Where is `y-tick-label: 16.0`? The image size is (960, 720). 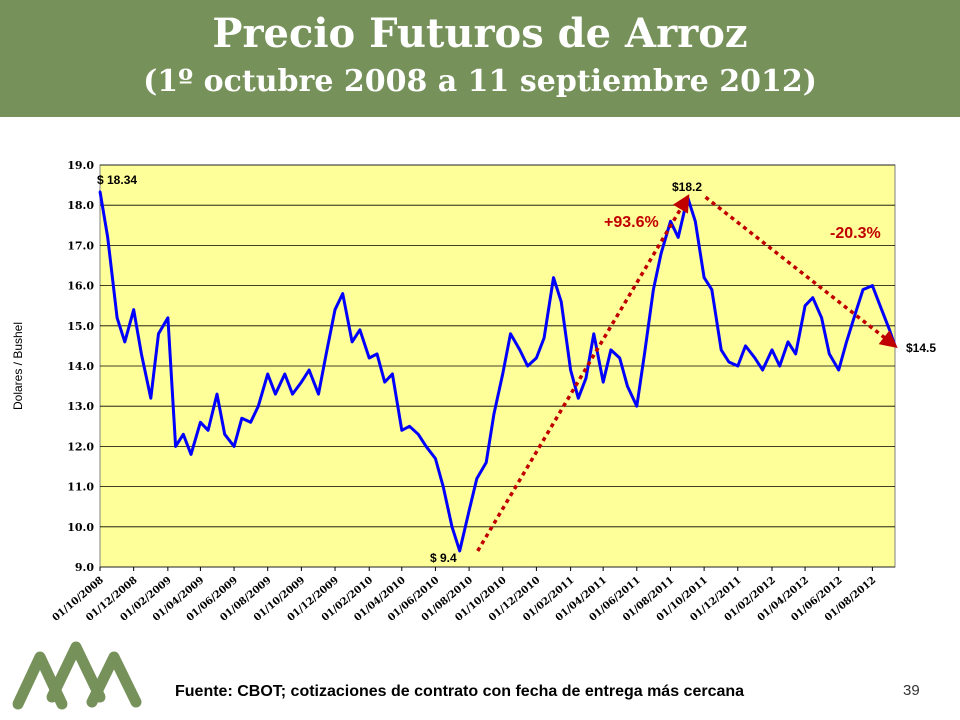
y-tick-label: 16.0 is located at coordinates (80, 286).